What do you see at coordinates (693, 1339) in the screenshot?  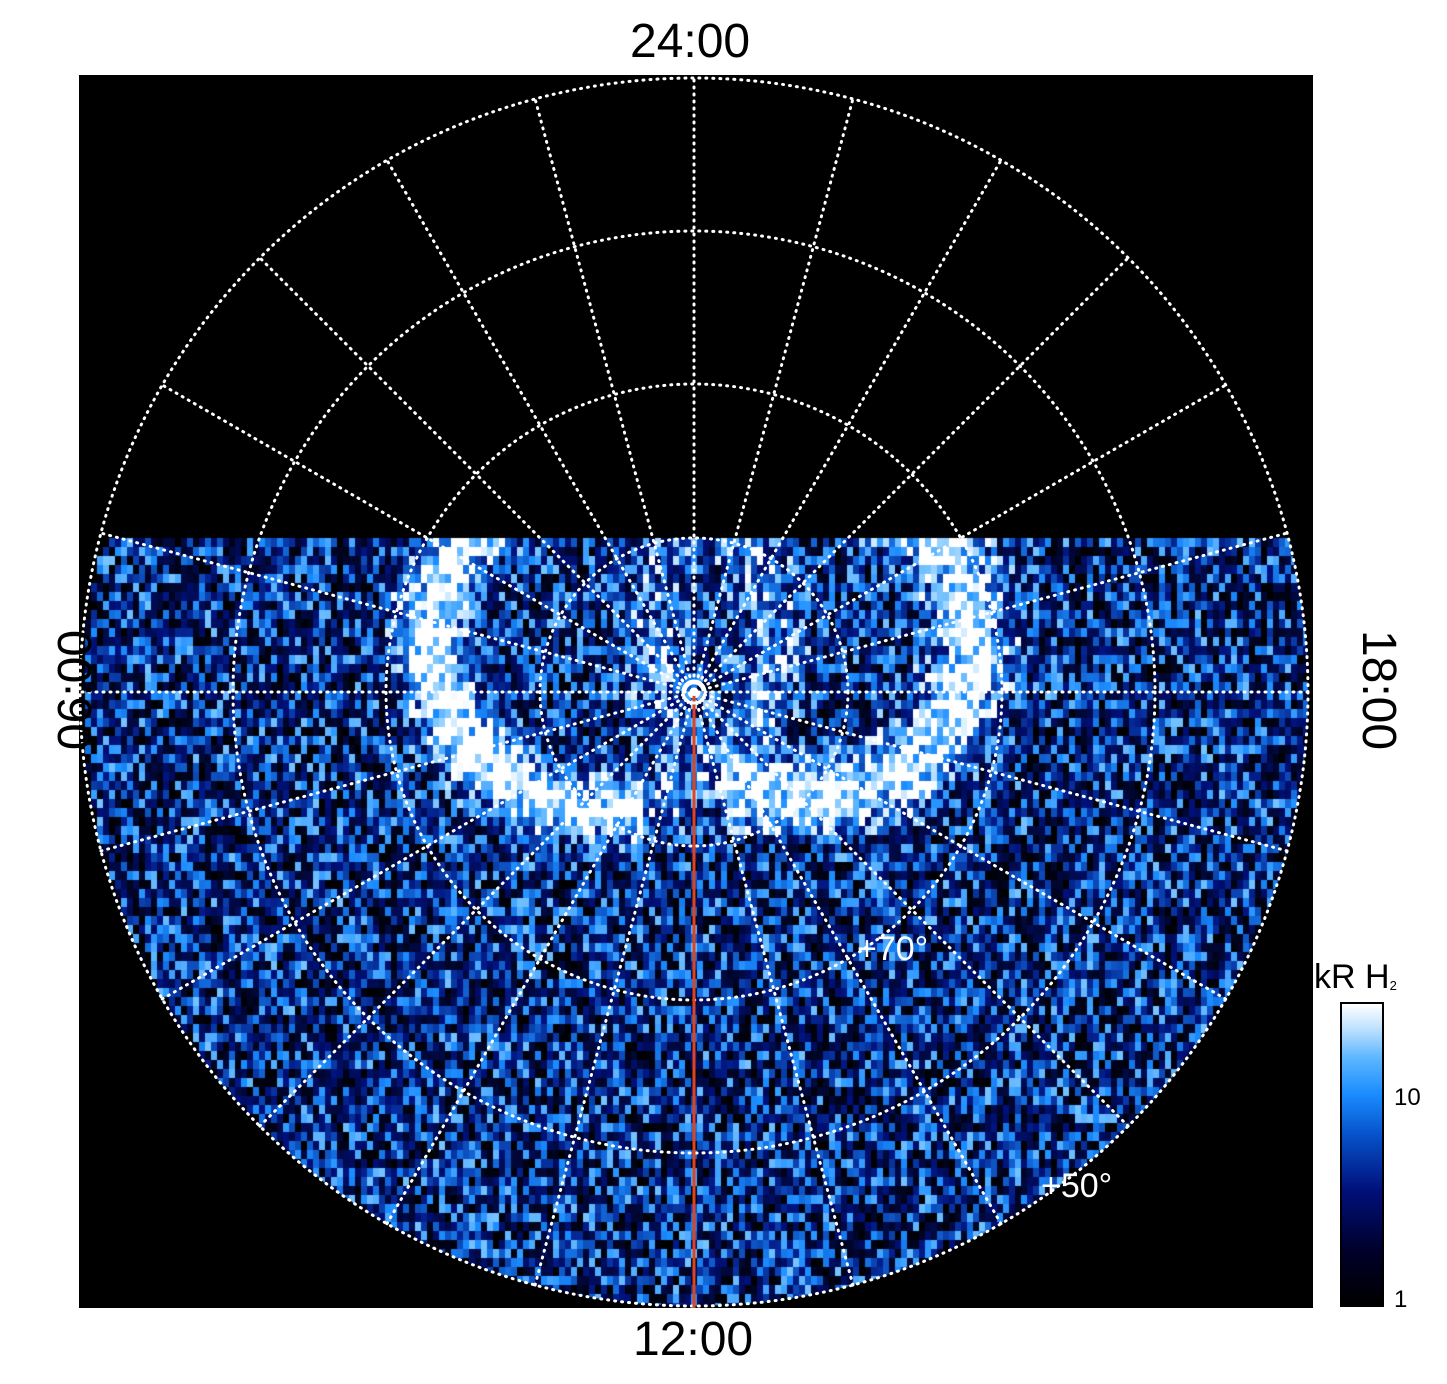 I see `local-time-label-bottom: 12:00` at bounding box center [693, 1339].